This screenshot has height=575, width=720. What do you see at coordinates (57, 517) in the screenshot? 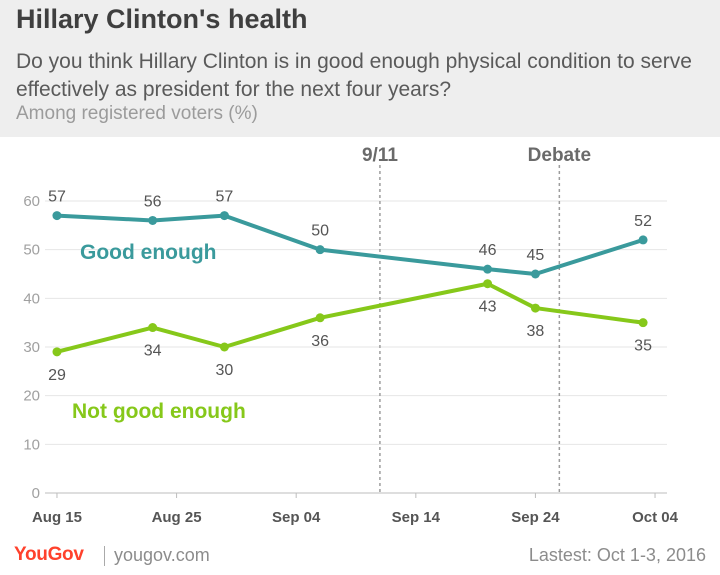
I see `x-tick-label: Aug 15` at bounding box center [57, 517].